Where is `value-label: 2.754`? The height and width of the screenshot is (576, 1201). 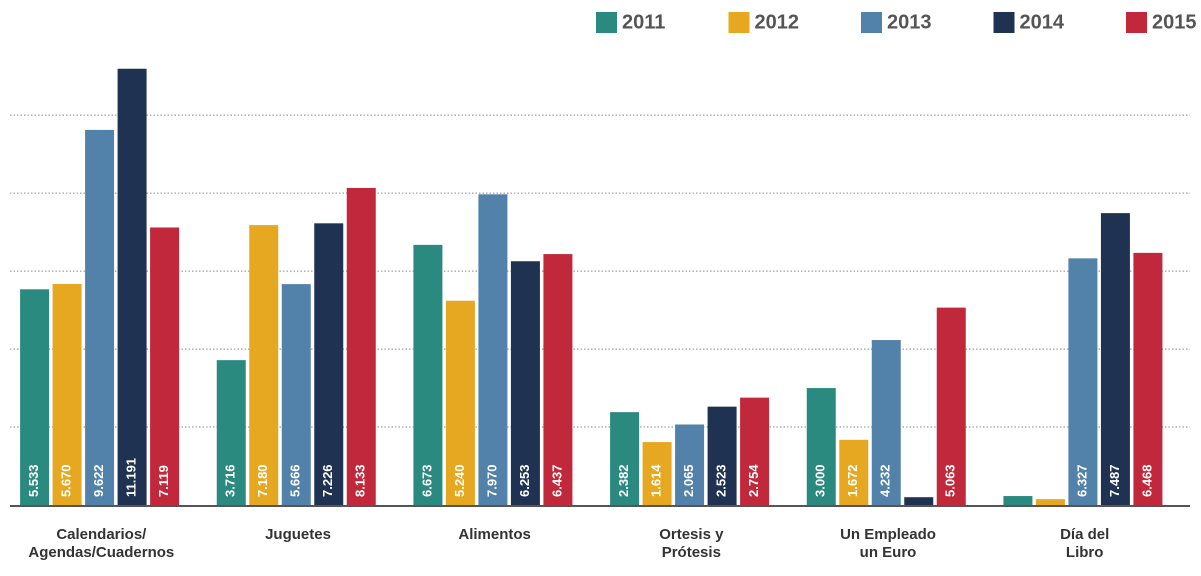 value-label: 2.754 is located at coordinates (753, 480).